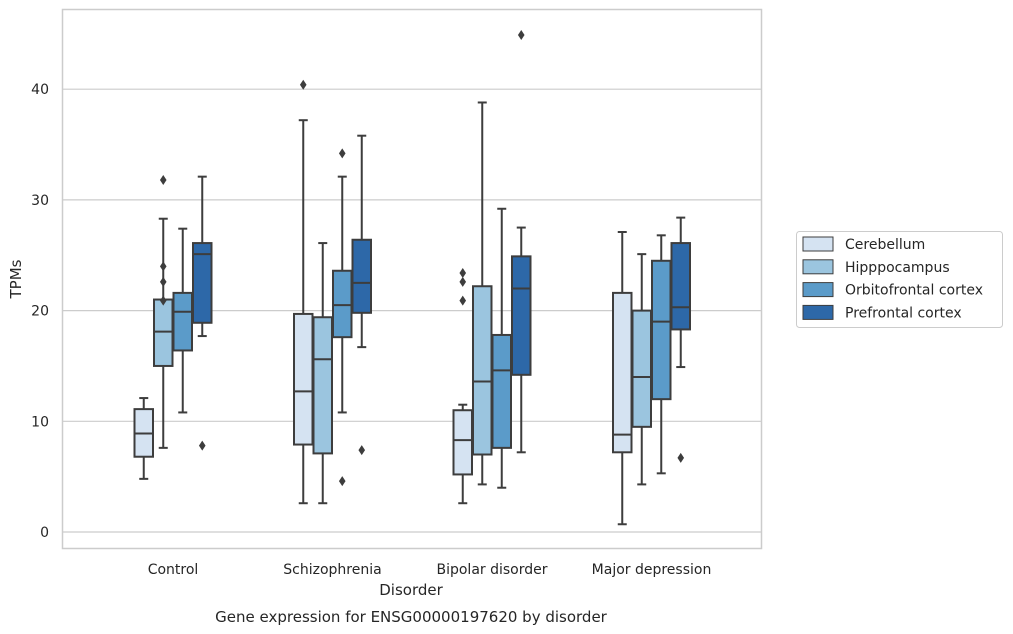 The image size is (1013, 634). What do you see at coordinates (40, 422) in the screenshot?
I see `y-tick-label: 10` at bounding box center [40, 422].